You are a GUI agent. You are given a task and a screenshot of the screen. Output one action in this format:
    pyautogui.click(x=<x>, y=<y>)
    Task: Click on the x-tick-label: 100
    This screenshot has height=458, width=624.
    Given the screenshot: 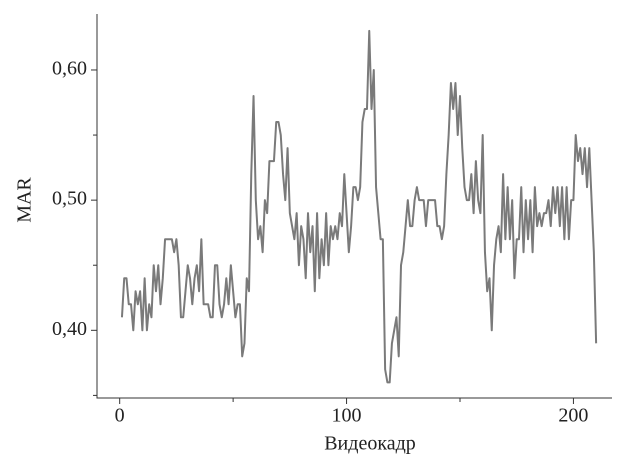 What is the action you would take?
    pyautogui.click(x=347, y=416)
    